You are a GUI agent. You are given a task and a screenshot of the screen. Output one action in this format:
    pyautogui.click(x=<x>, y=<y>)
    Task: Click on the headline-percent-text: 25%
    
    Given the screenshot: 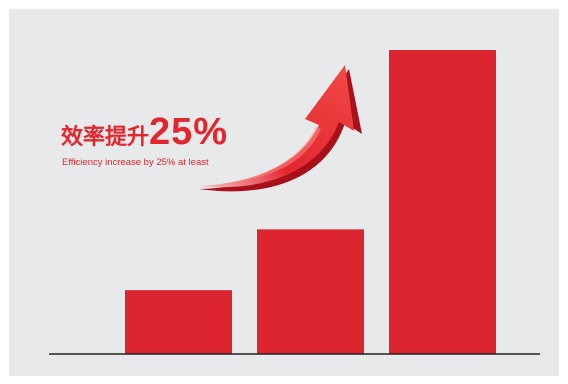 What is the action you would take?
    pyautogui.click(x=189, y=132)
    